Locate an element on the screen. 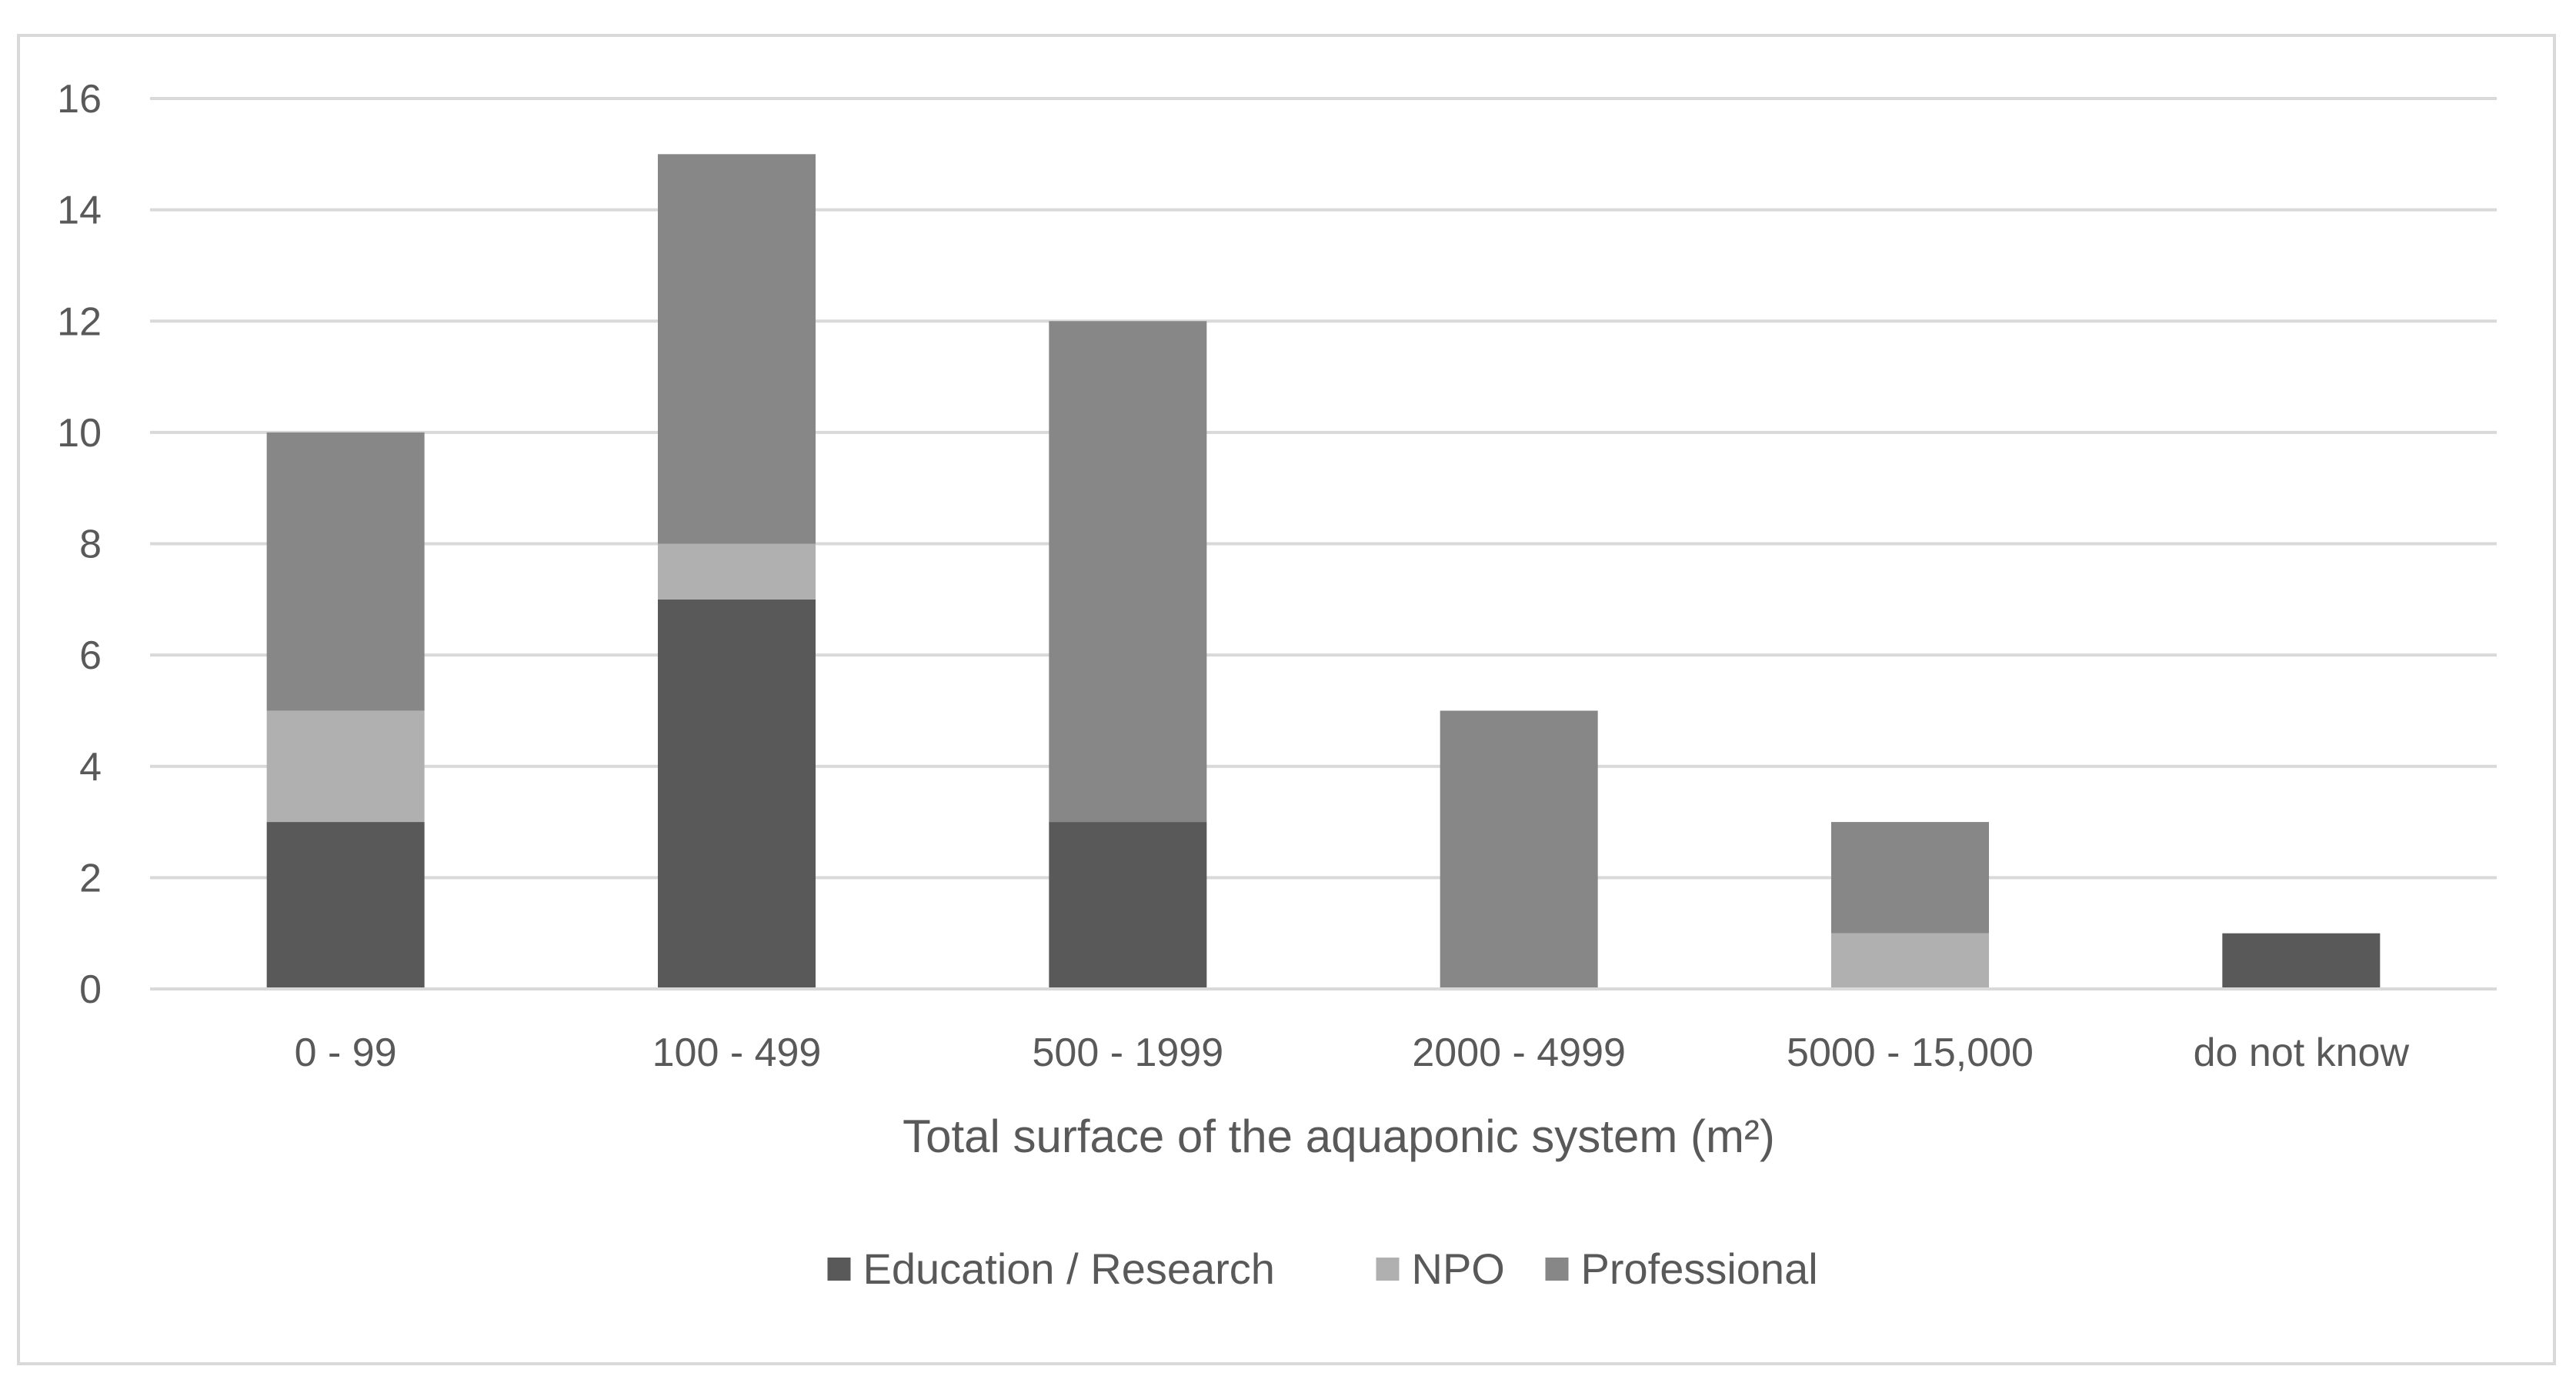 Image resolution: width=2576 pixels, height=1393 pixels. y-tick-label: 4 is located at coordinates (90, 767).